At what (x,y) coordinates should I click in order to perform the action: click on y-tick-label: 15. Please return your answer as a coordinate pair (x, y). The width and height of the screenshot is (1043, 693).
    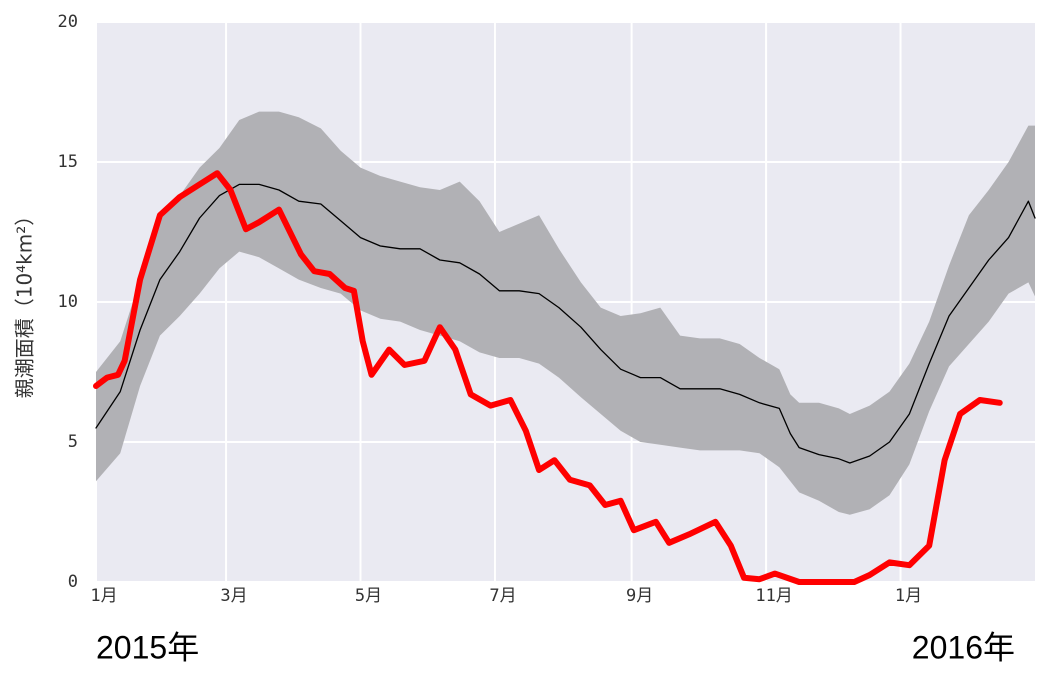
    Looking at the image, I should click on (68, 162).